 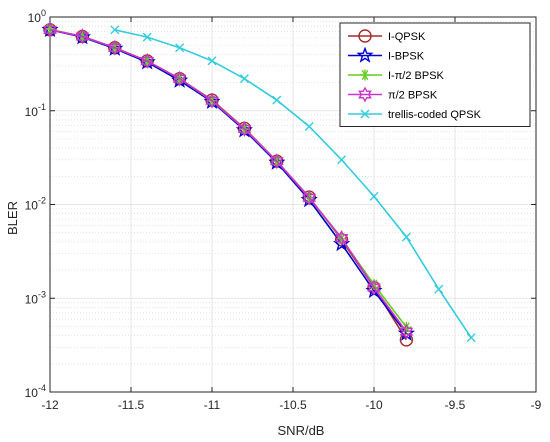 What do you see at coordinates (12, 218) in the screenshot?
I see `y-axis-label: BLER` at bounding box center [12, 218].